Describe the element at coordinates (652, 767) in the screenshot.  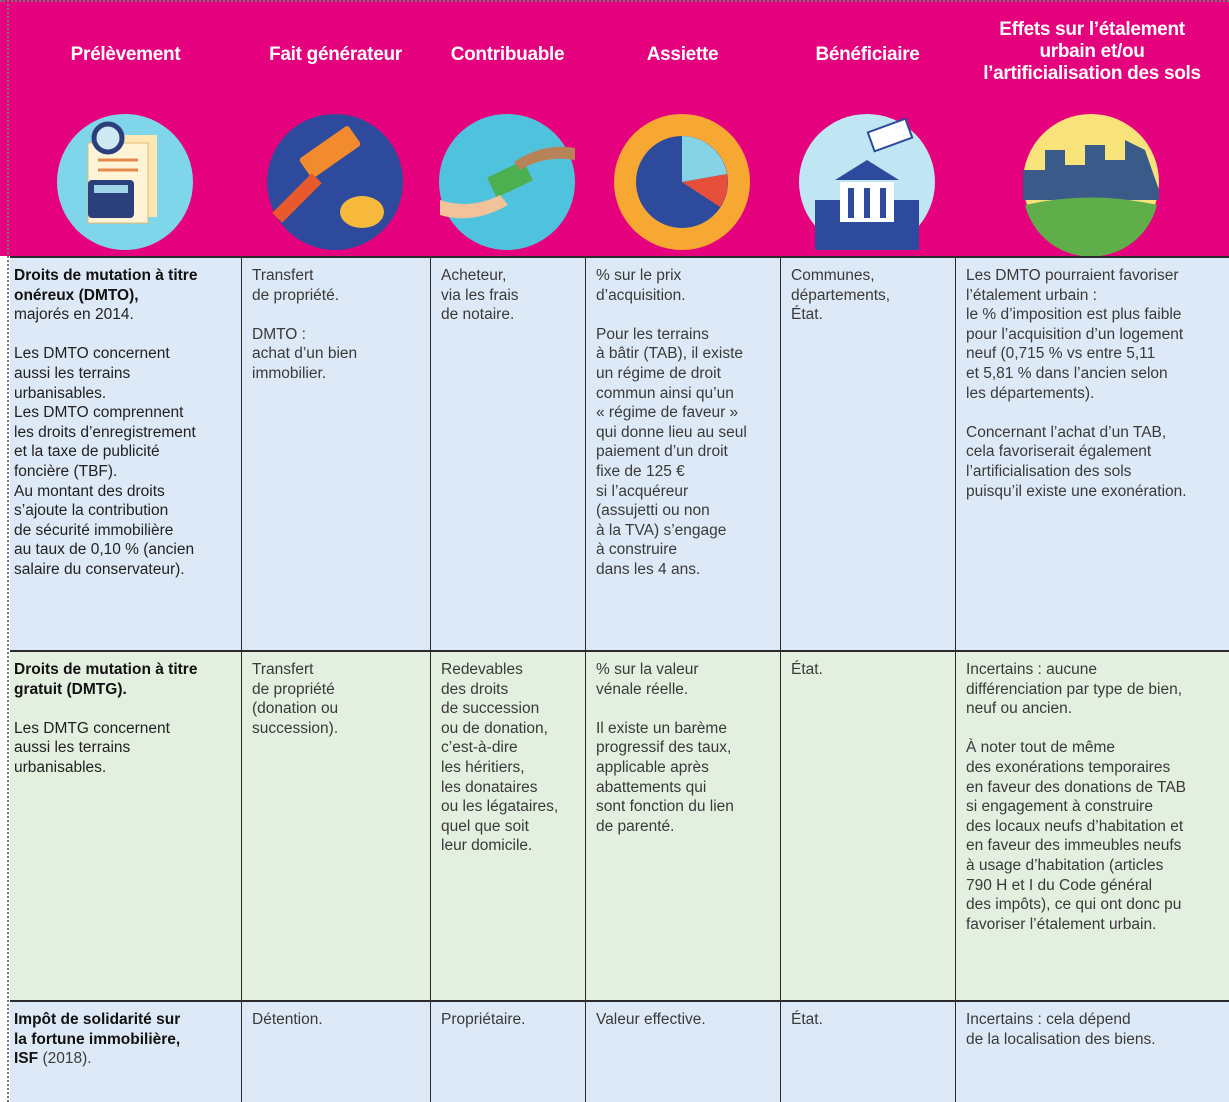
I see `cell-line: applicable après` at that location.